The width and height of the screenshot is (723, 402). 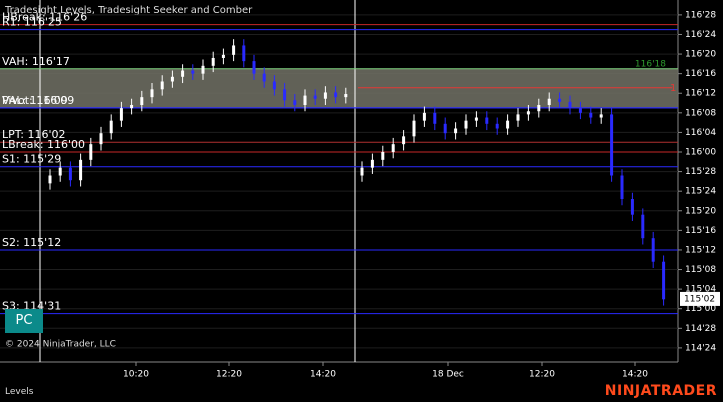 I want to click on level-label: S1: 115'29, so click(x=31, y=159).